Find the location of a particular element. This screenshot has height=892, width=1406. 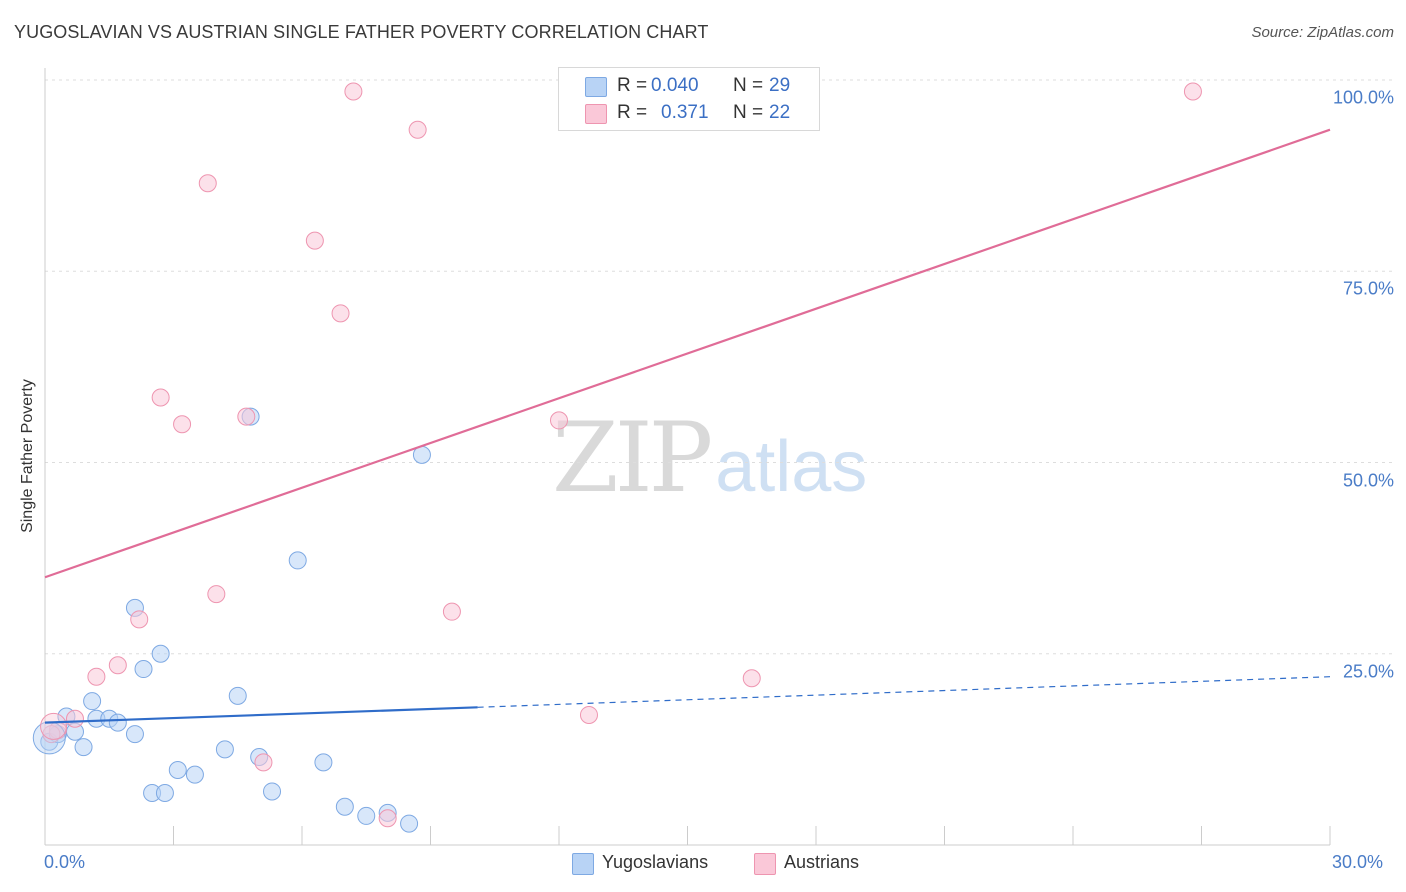

point-austrians-cluster is located at coordinates (54, 726).